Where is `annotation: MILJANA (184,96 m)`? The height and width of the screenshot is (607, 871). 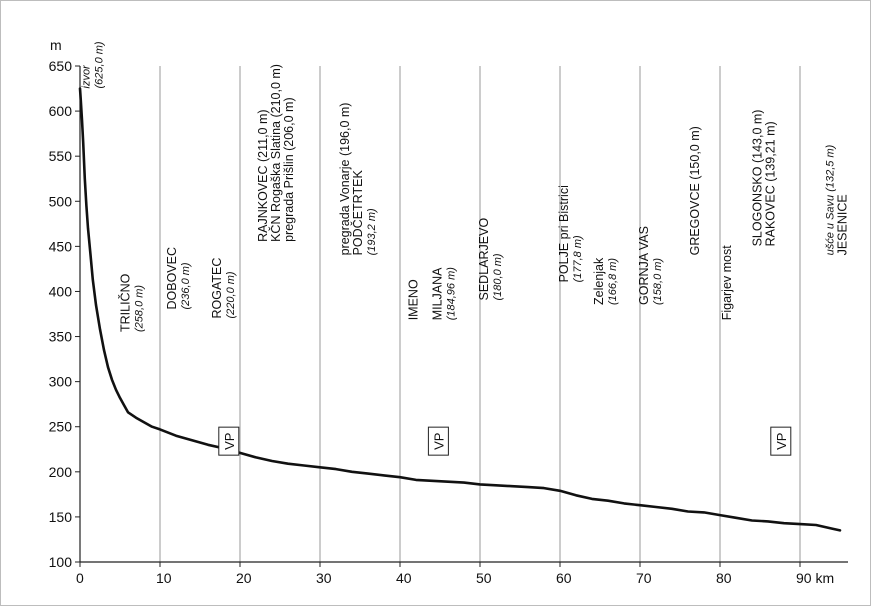
annotation: MILJANA (184,96 m) is located at coordinates (444, 294).